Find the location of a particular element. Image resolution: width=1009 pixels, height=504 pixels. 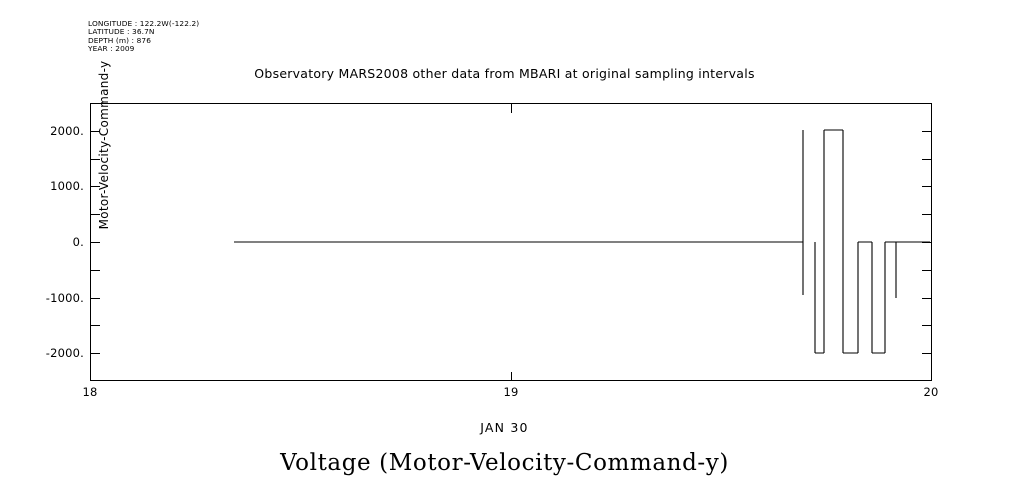

y-axis-tick-labels: 2000. 1000. 0. -1000. -2000. is located at coordinates (42, 242).